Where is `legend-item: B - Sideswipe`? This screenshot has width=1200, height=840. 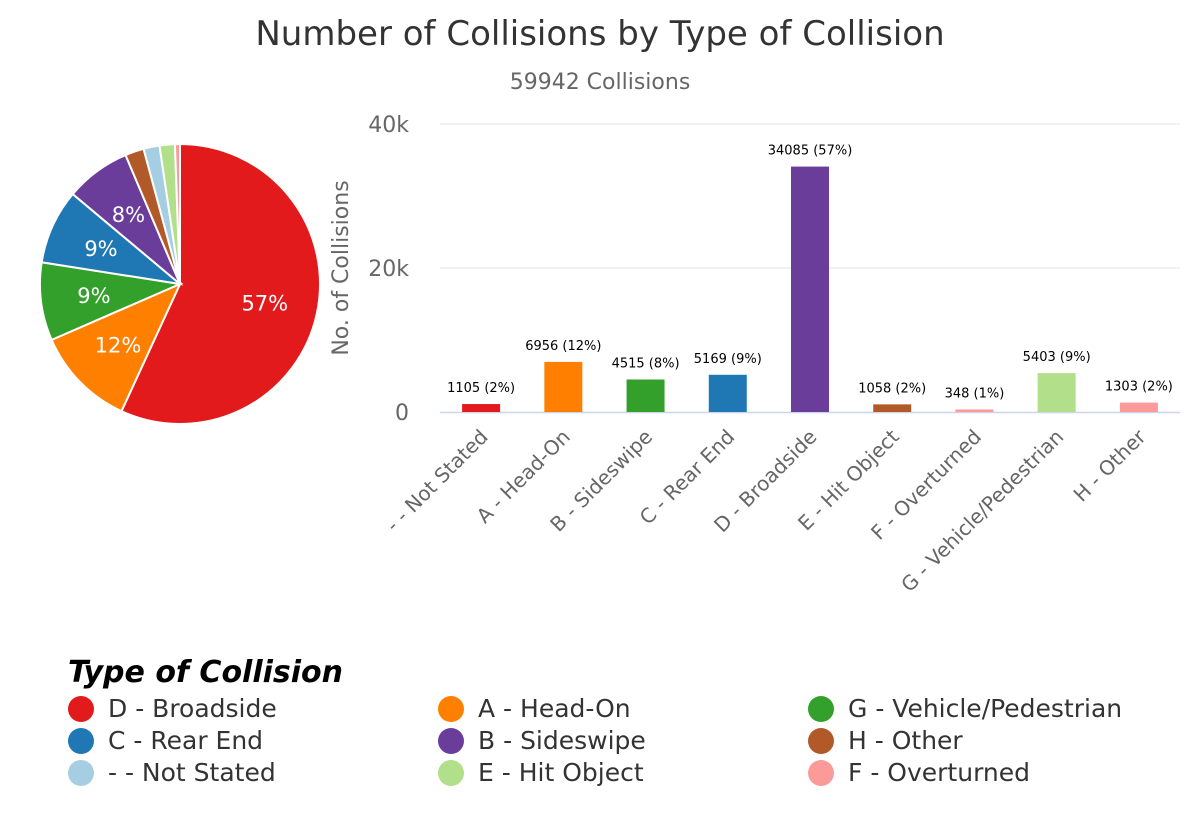 legend-item: B - Sideswipe is located at coordinates (623, 740).